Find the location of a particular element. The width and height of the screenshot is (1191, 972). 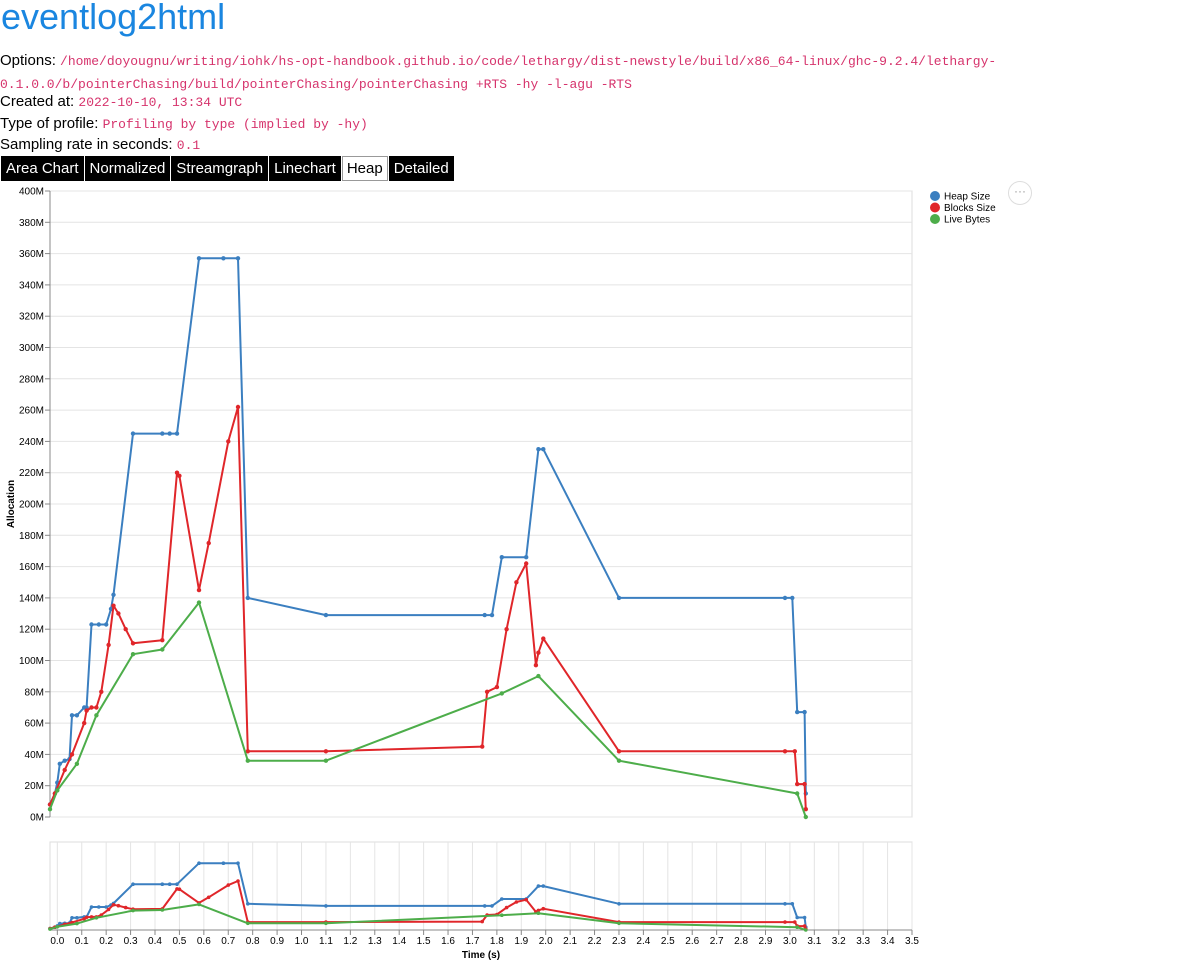

sampling-rate-label: Sampling rate in seconds: is located at coordinates (86, 144).